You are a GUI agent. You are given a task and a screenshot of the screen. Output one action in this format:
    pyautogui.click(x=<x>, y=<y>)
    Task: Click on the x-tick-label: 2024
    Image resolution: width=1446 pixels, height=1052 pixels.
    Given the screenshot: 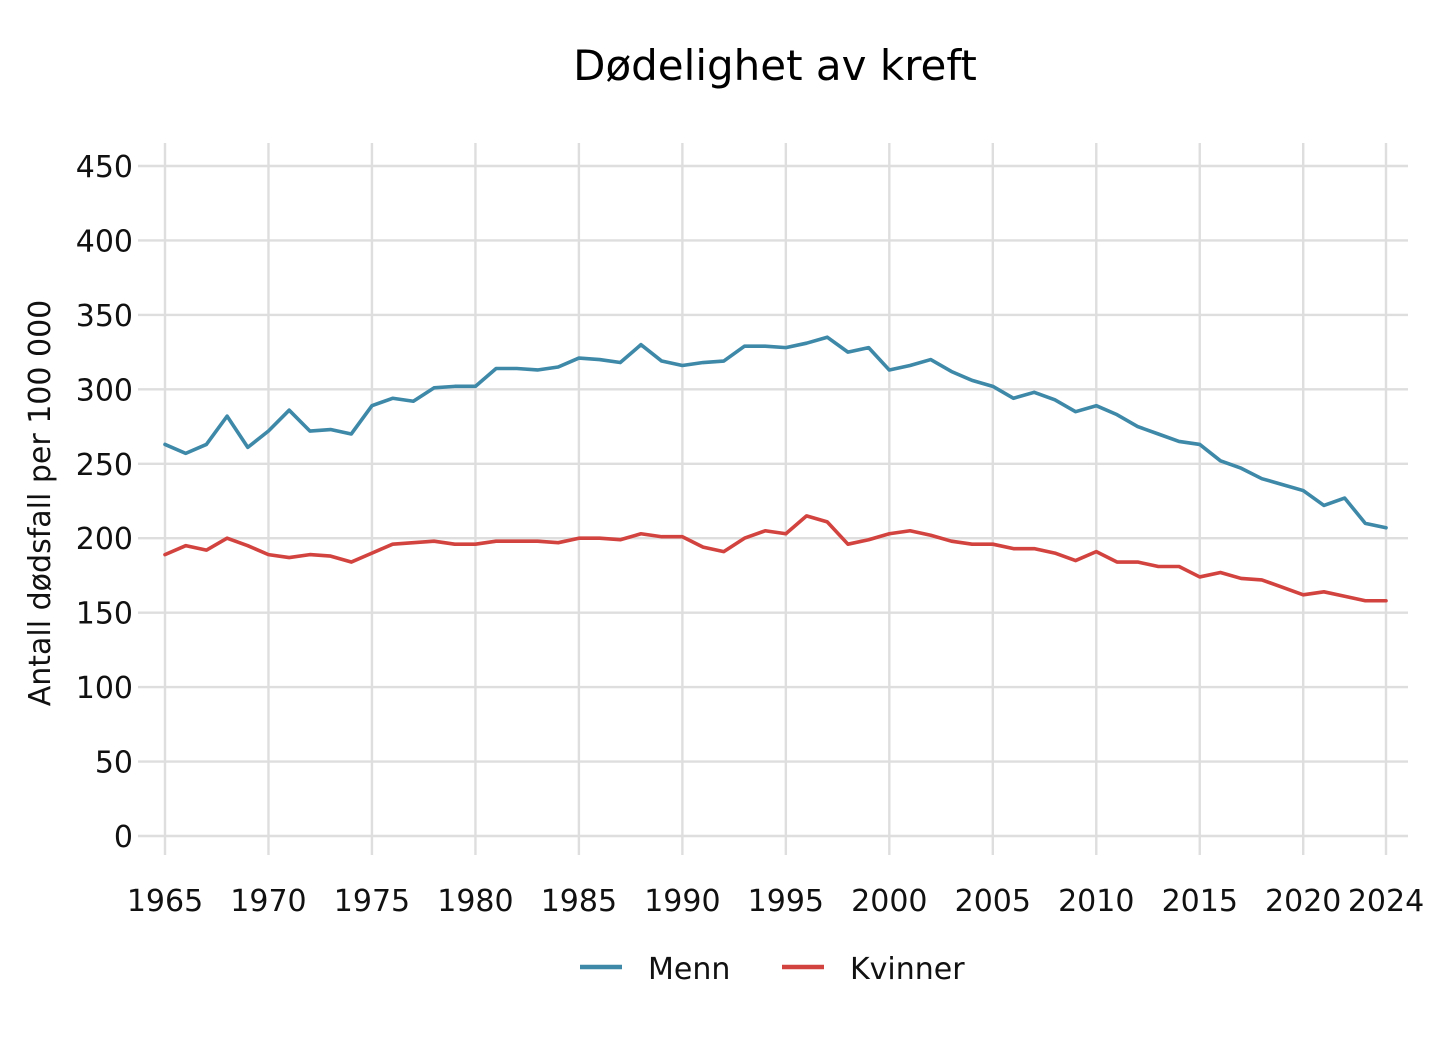 What is the action you would take?
    pyautogui.click(x=1386, y=901)
    